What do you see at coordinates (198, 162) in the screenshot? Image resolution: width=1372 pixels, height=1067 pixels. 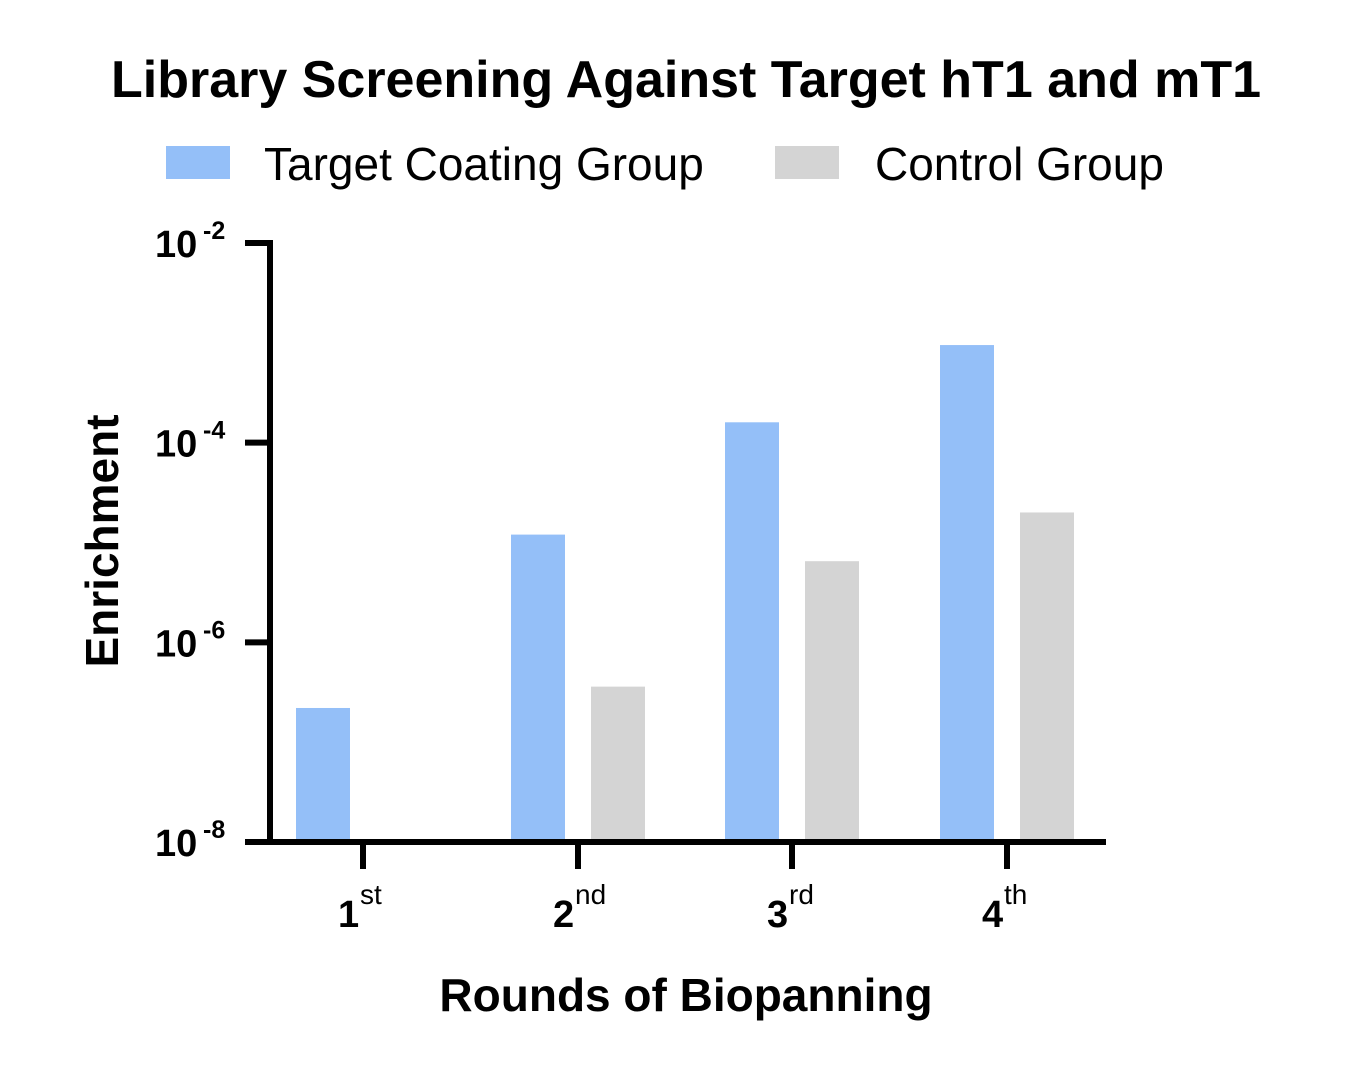 I see `legend-swatch-target-coating-group` at bounding box center [198, 162].